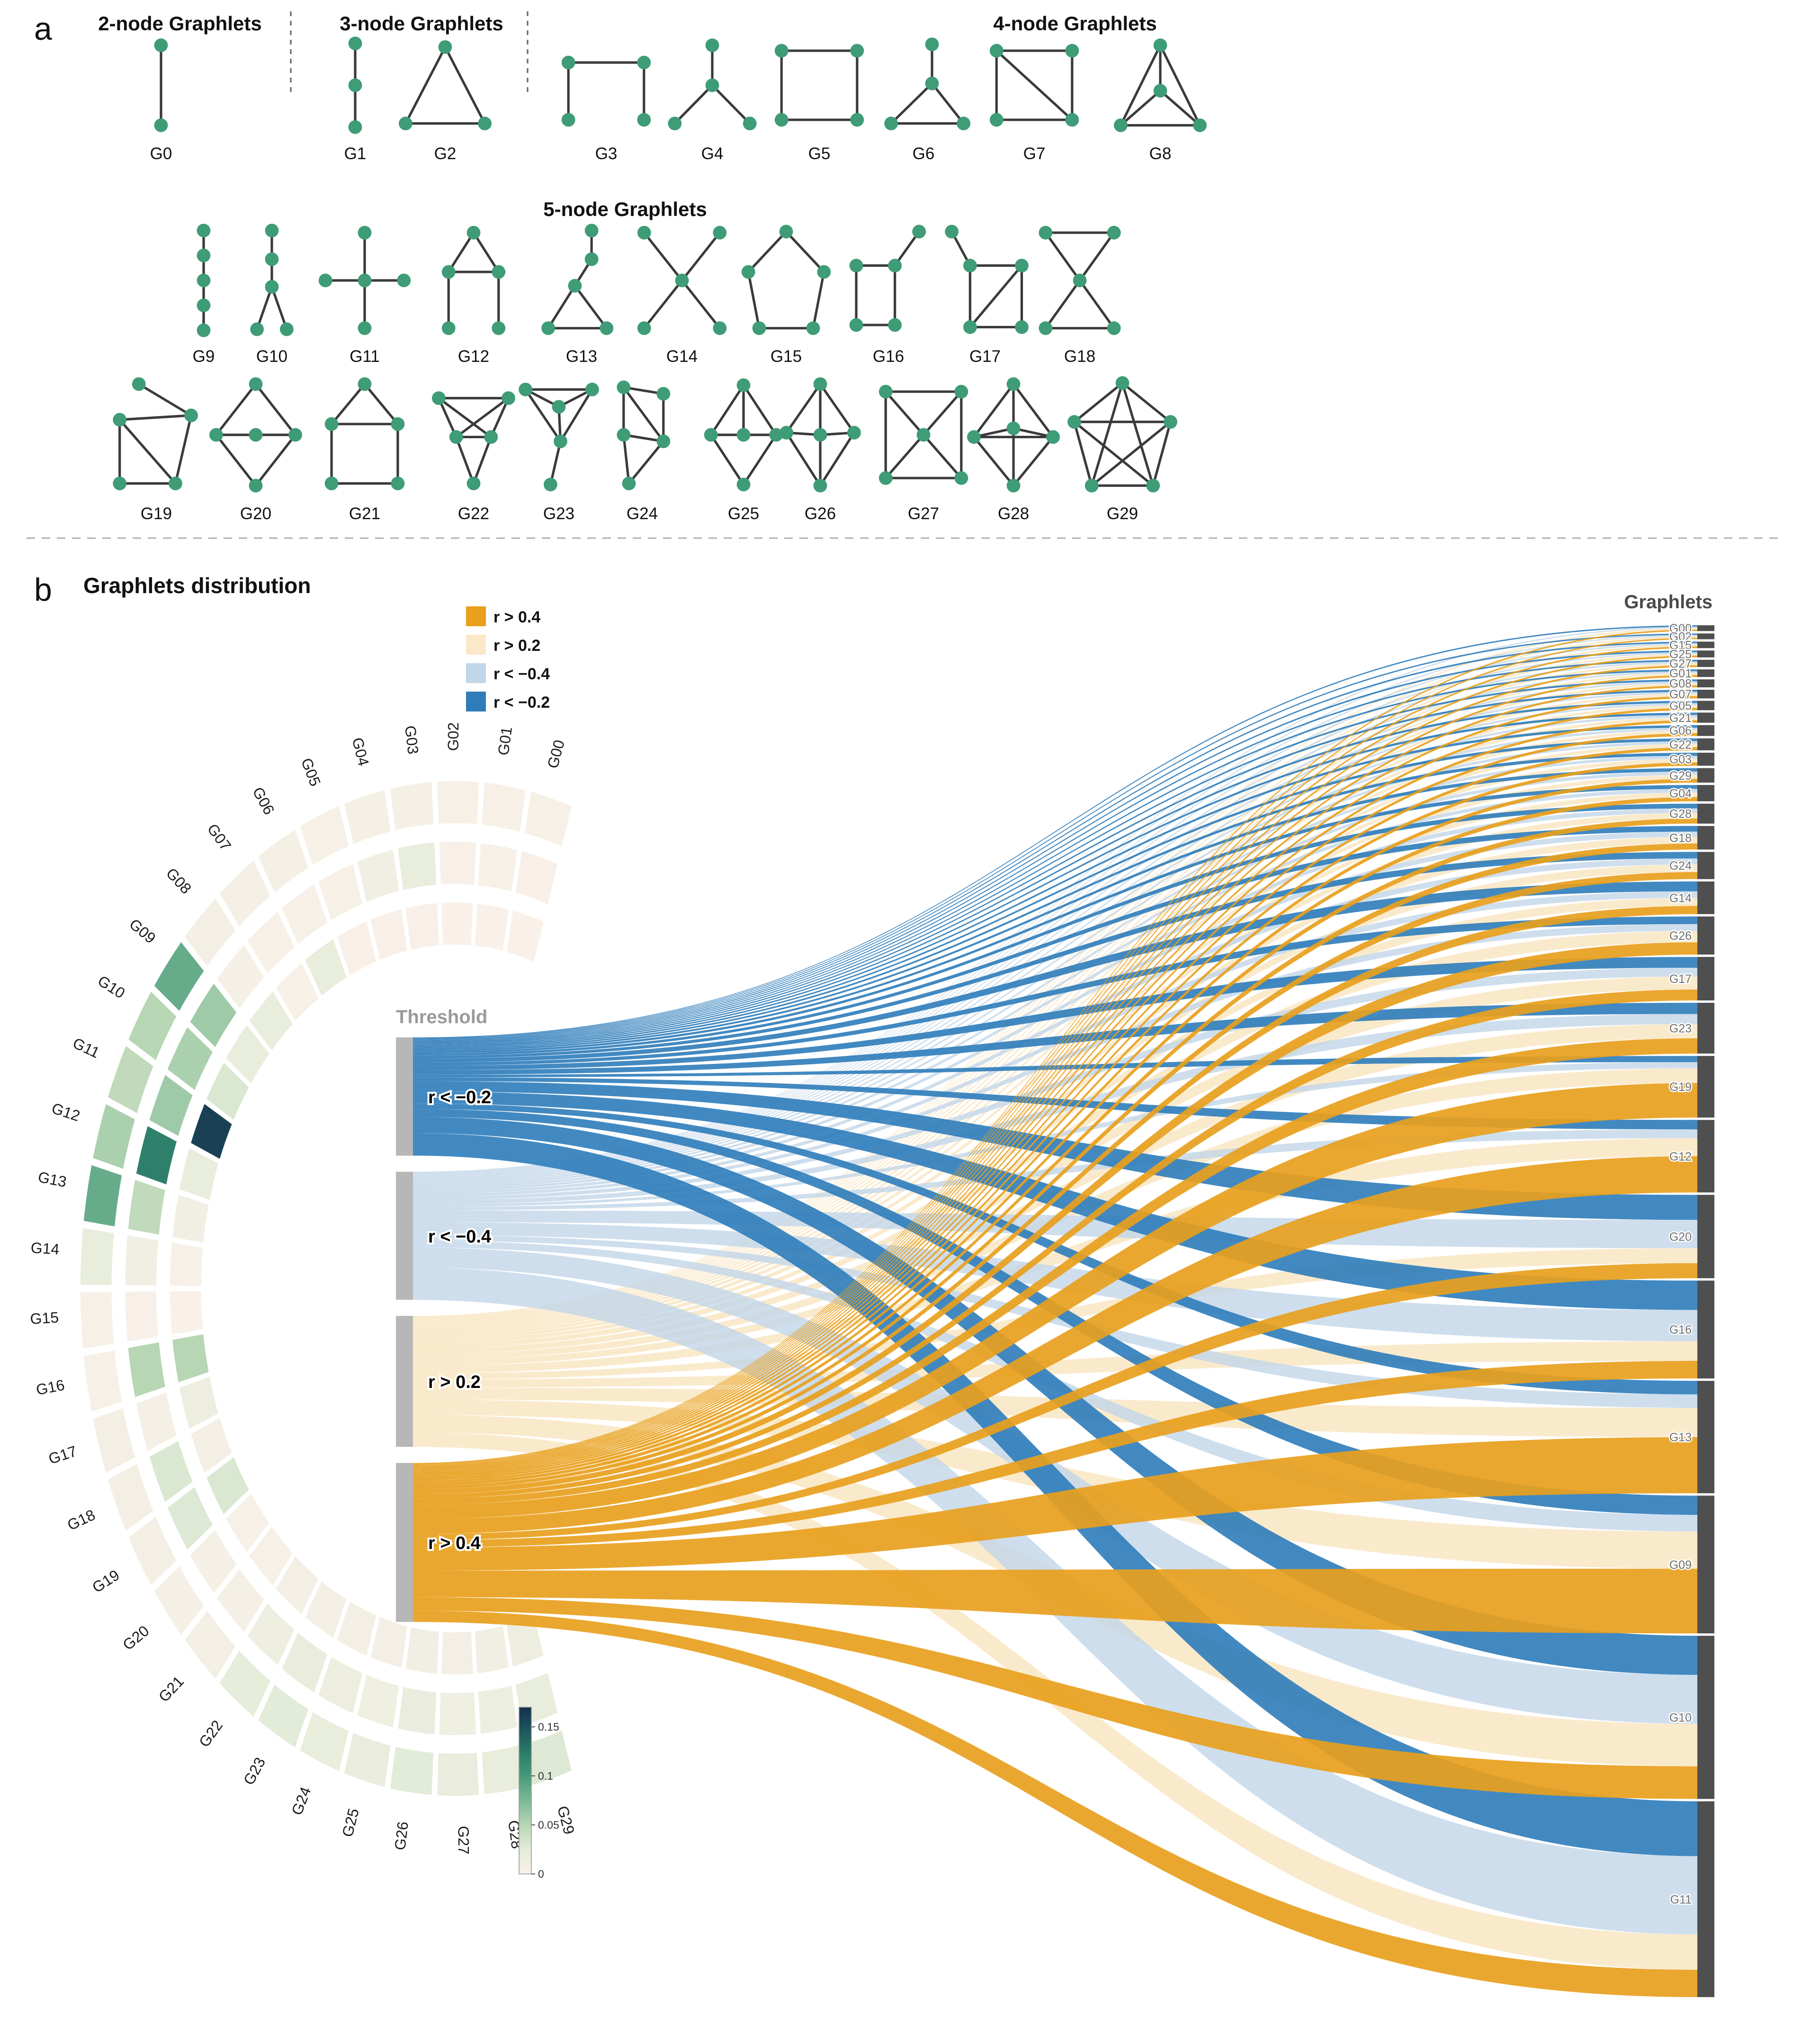 The height and width of the screenshot is (2044, 1793). What do you see at coordinates (305, 914) in the screenshot?
I see `ring-tile-G06-middle` at bounding box center [305, 914].